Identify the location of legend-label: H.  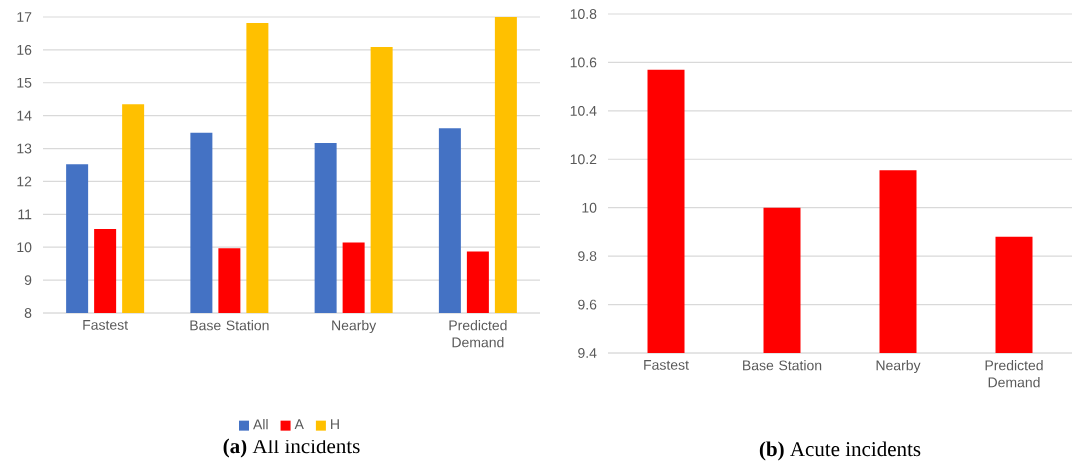
(335, 424).